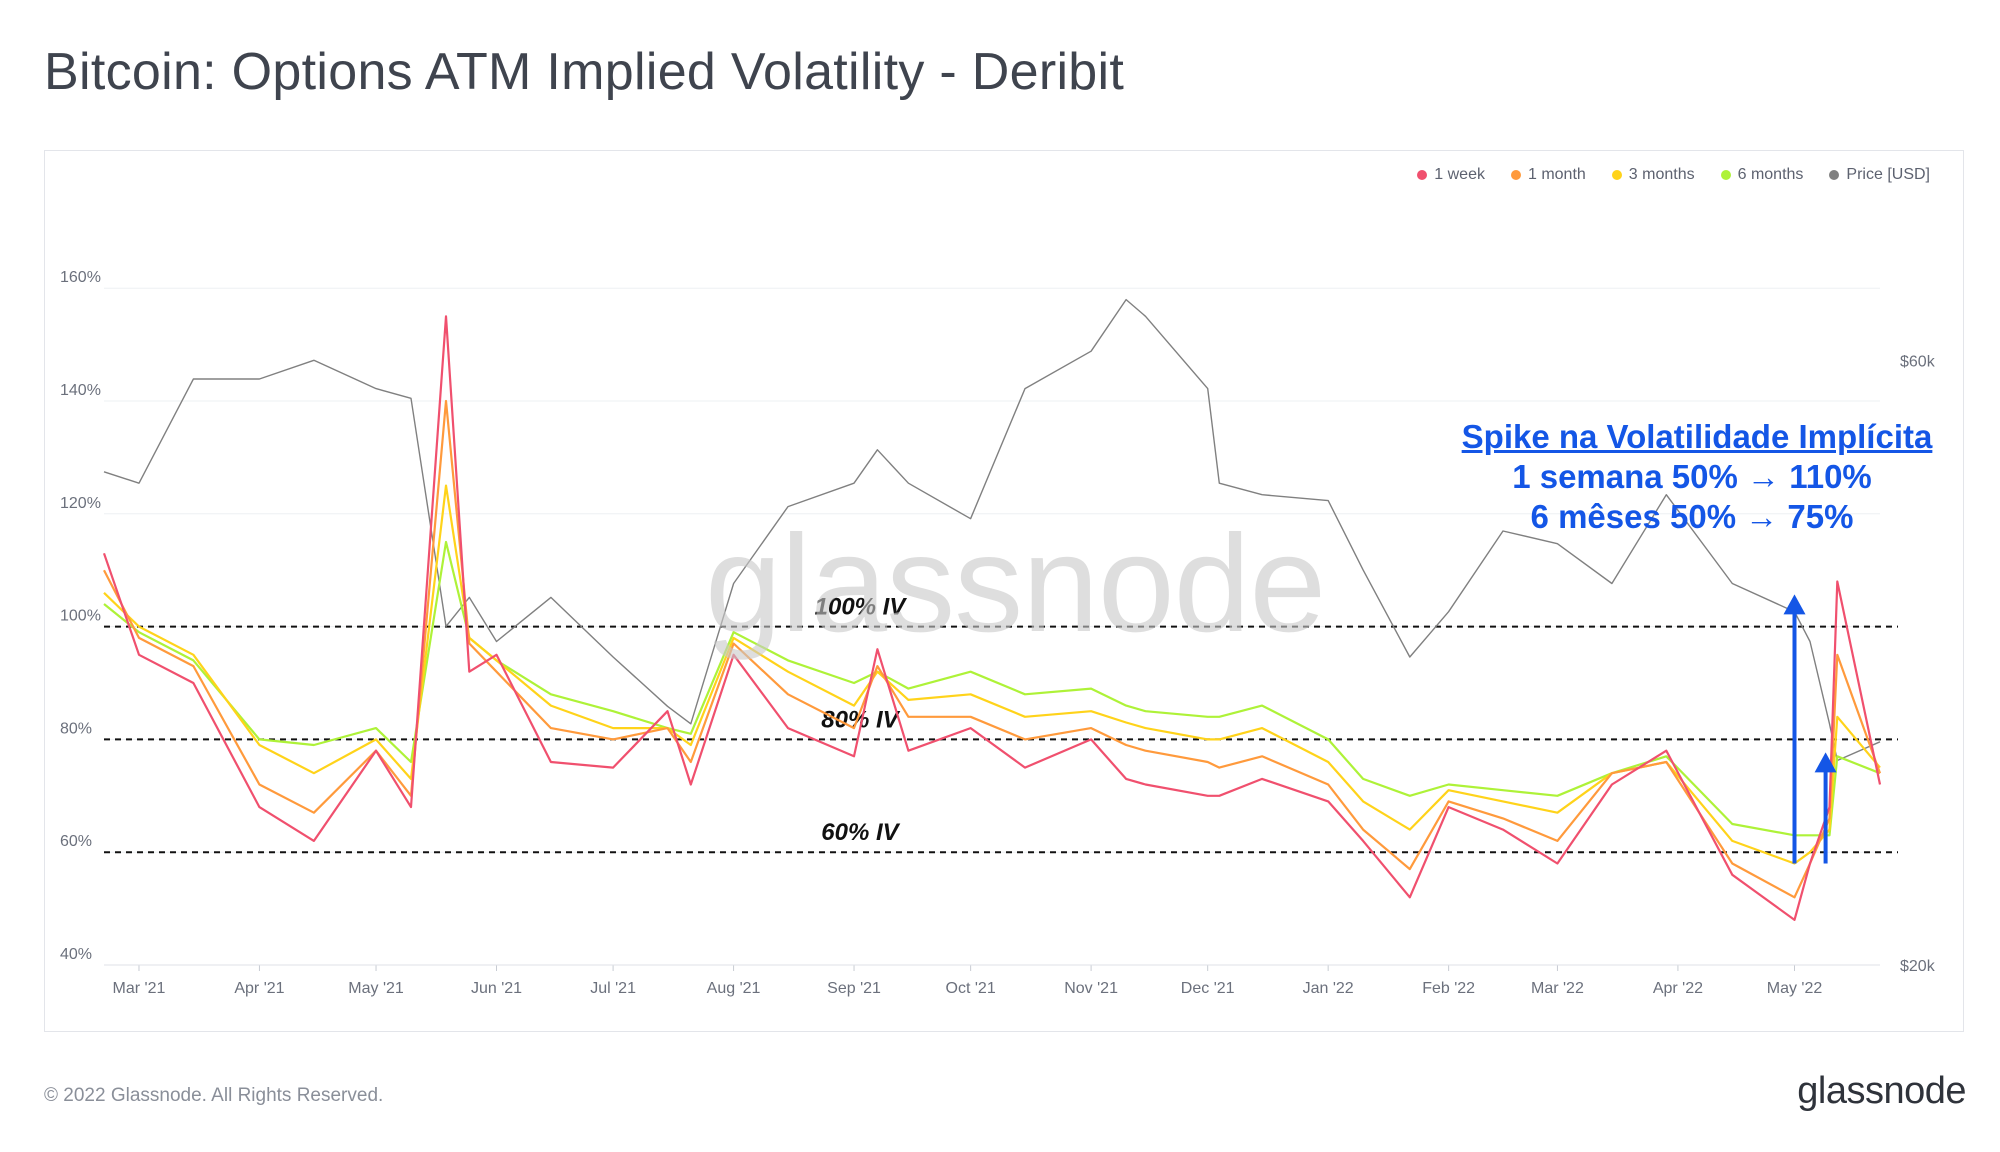 The height and width of the screenshot is (1152, 2000). Describe the element at coordinates (1697, 436) in the screenshot. I see `annotation-title: Spike na Volatilidade Implícita` at that location.